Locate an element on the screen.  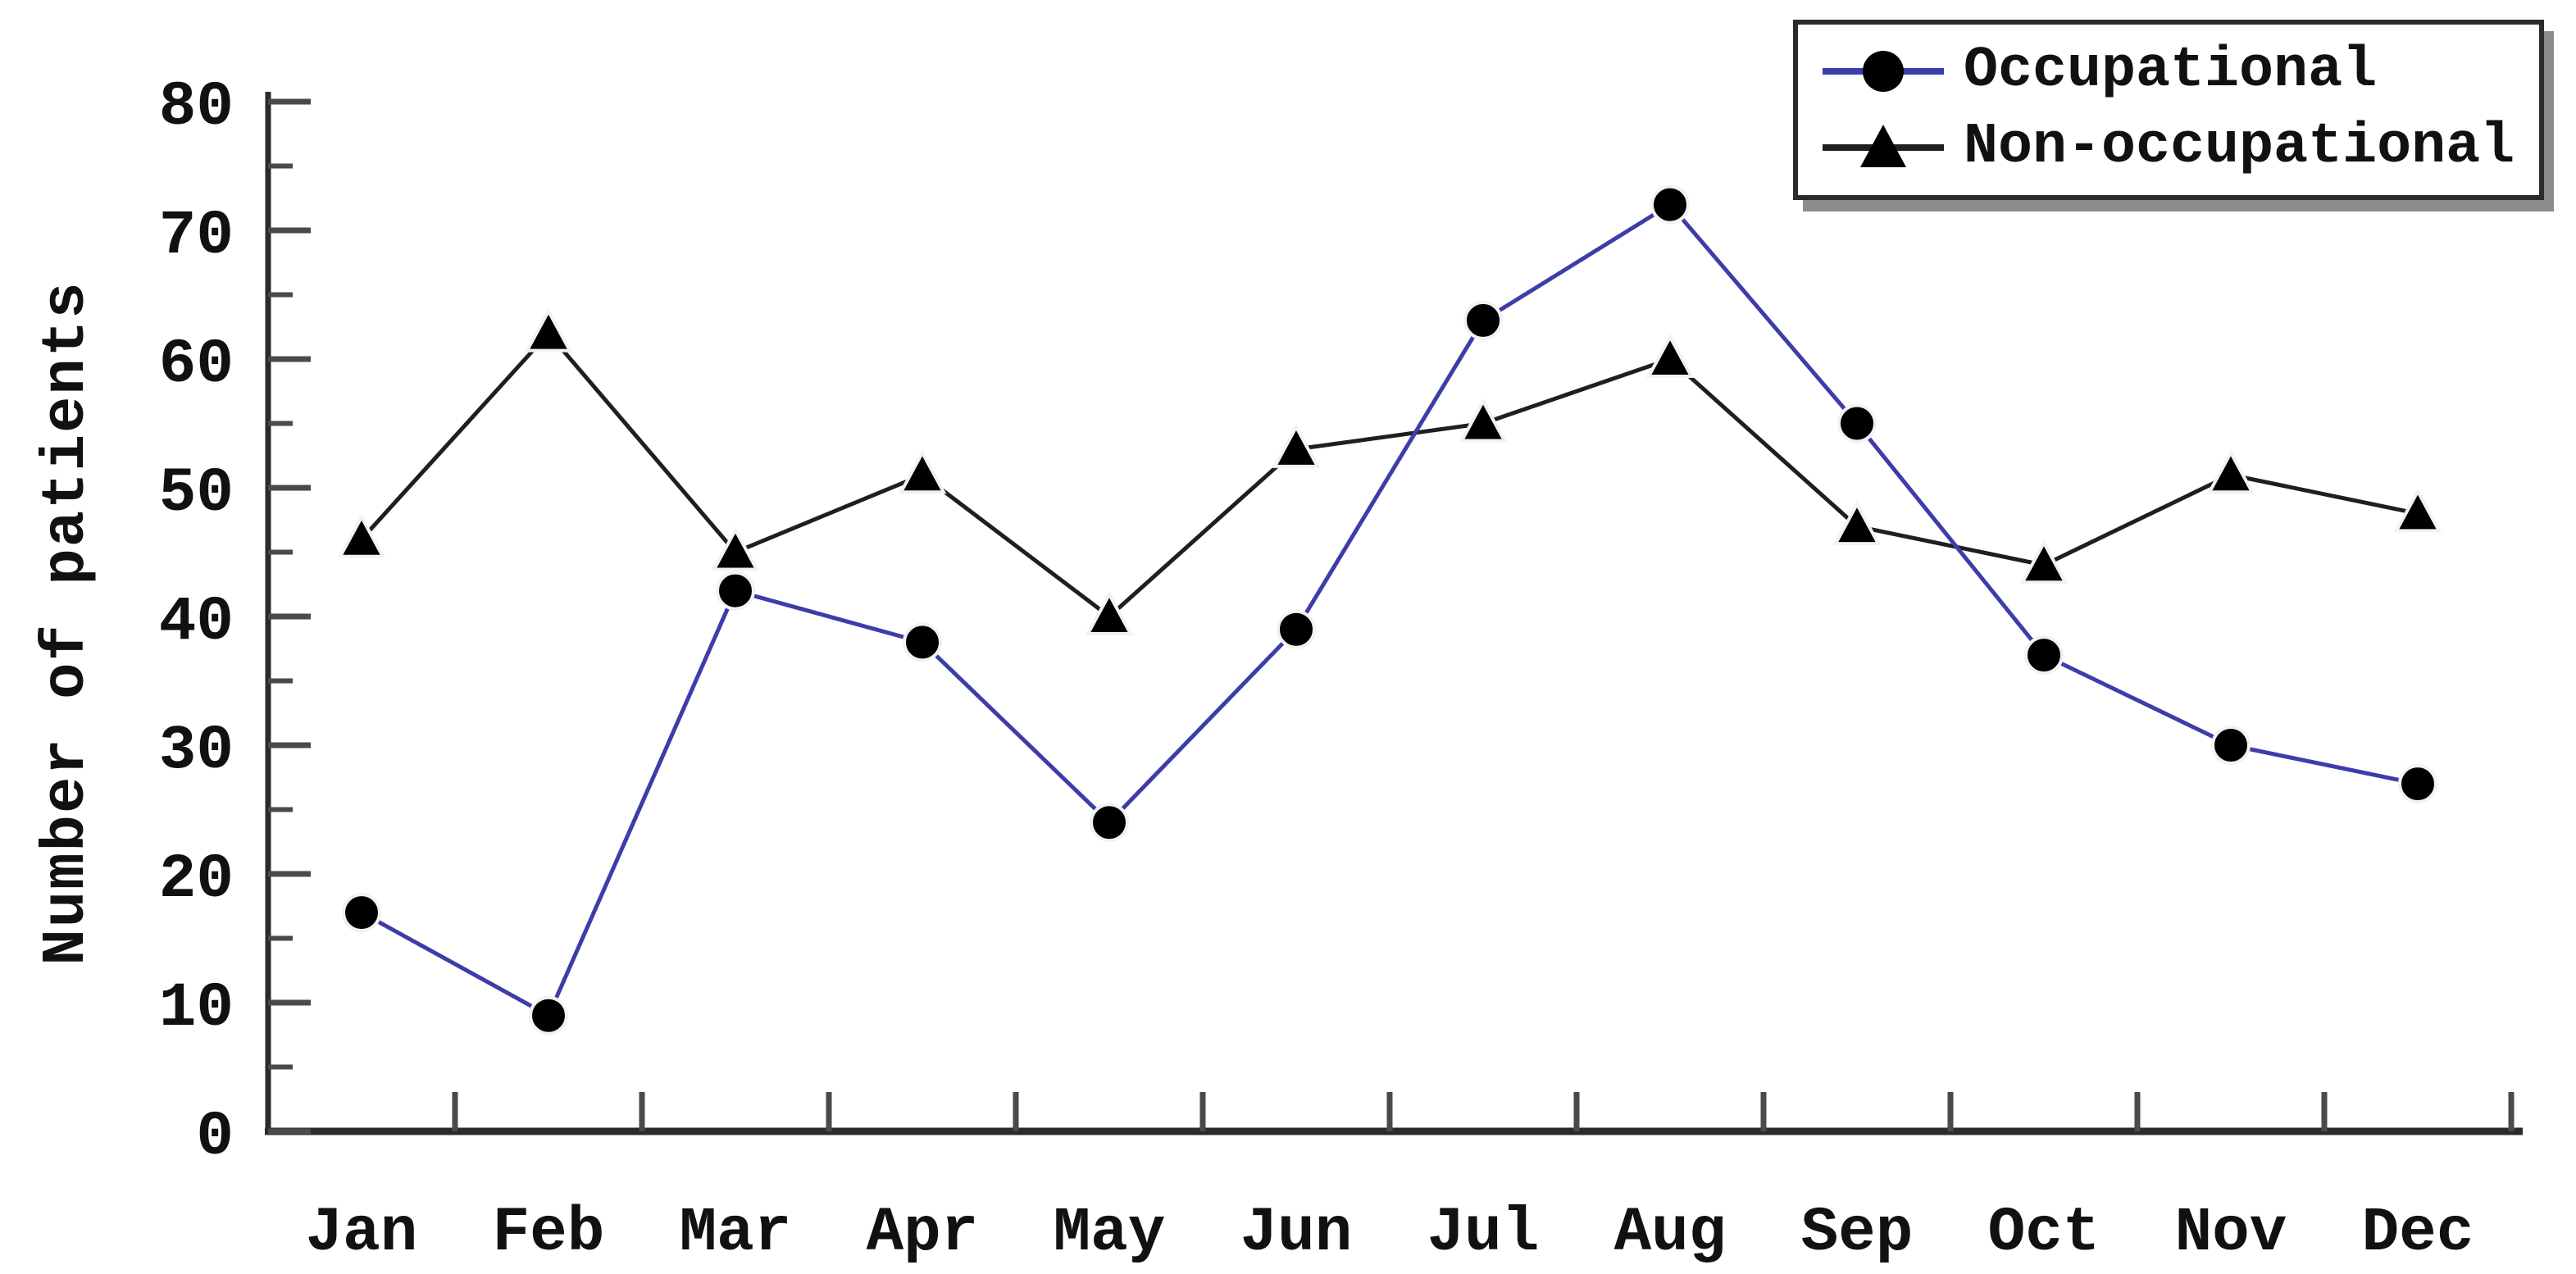
svg-text: Jun is located at coordinates (1296, 1233).